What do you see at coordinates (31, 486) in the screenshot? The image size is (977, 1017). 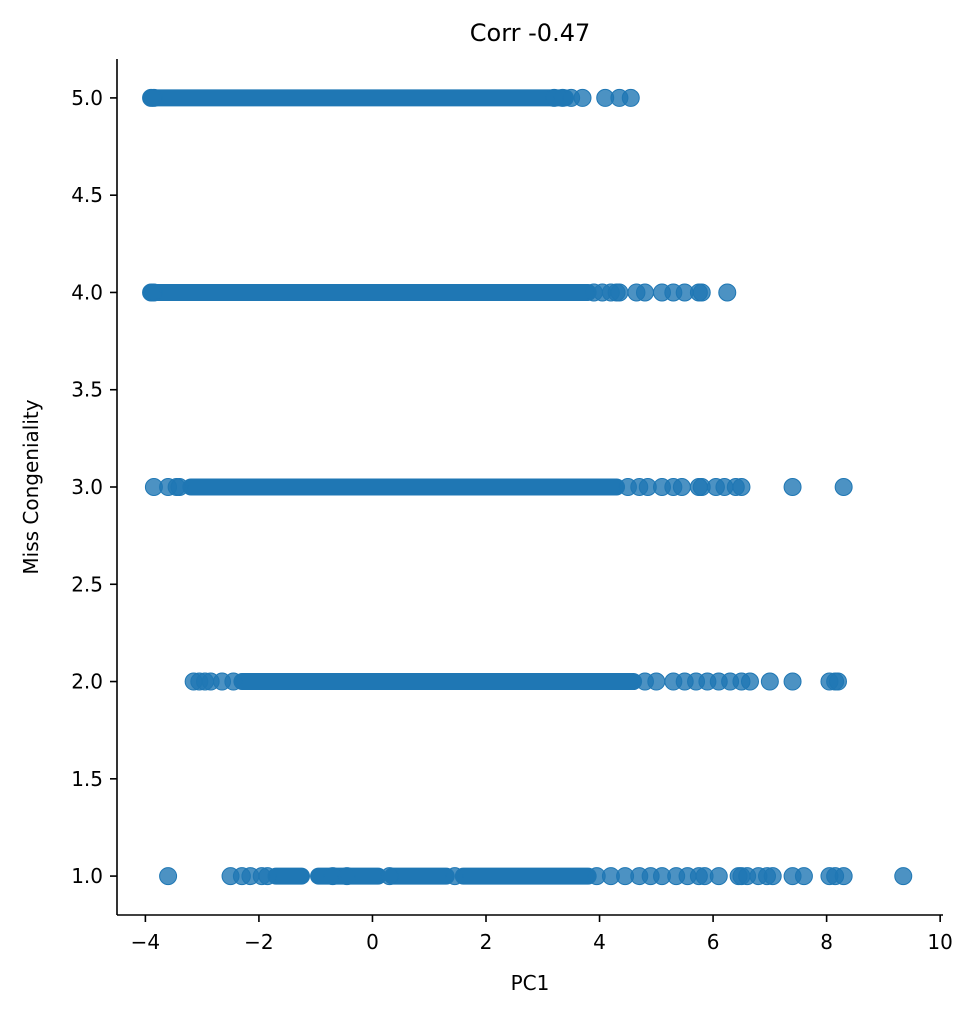 I see `y-axis-label: Miss Congeniality` at bounding box center [31, 486].